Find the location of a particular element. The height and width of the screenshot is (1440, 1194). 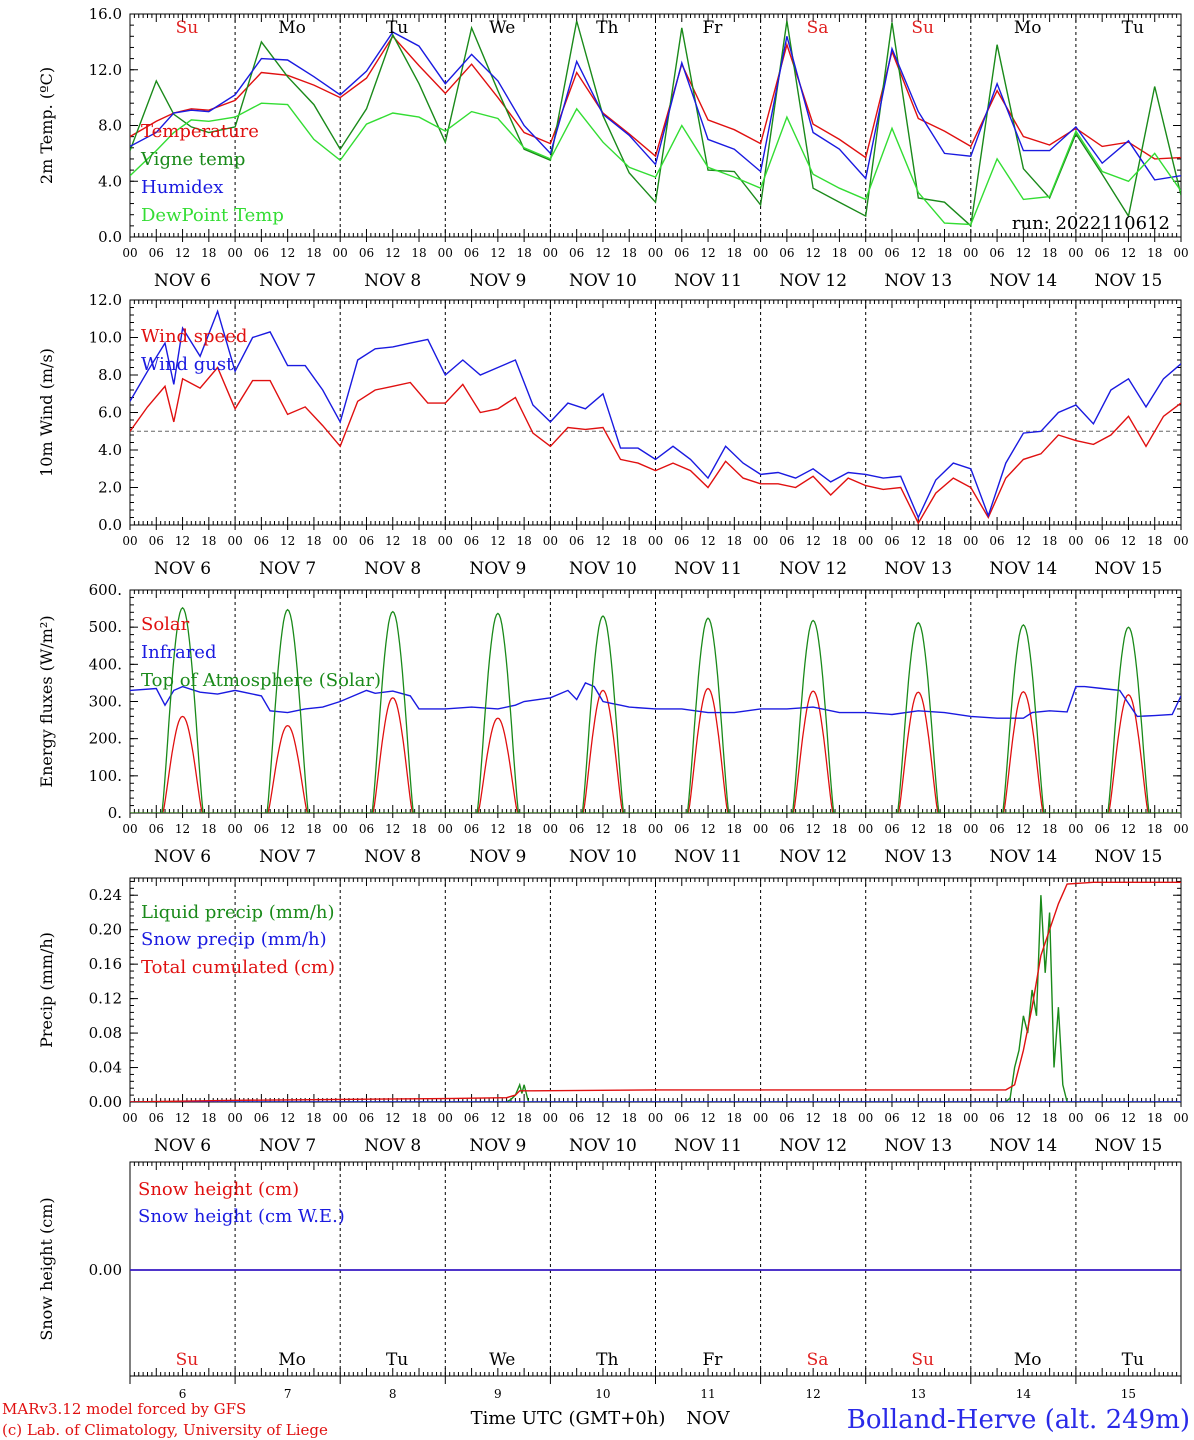

weekday-label-bottom: Fr is located at coordinates (712, 1360).